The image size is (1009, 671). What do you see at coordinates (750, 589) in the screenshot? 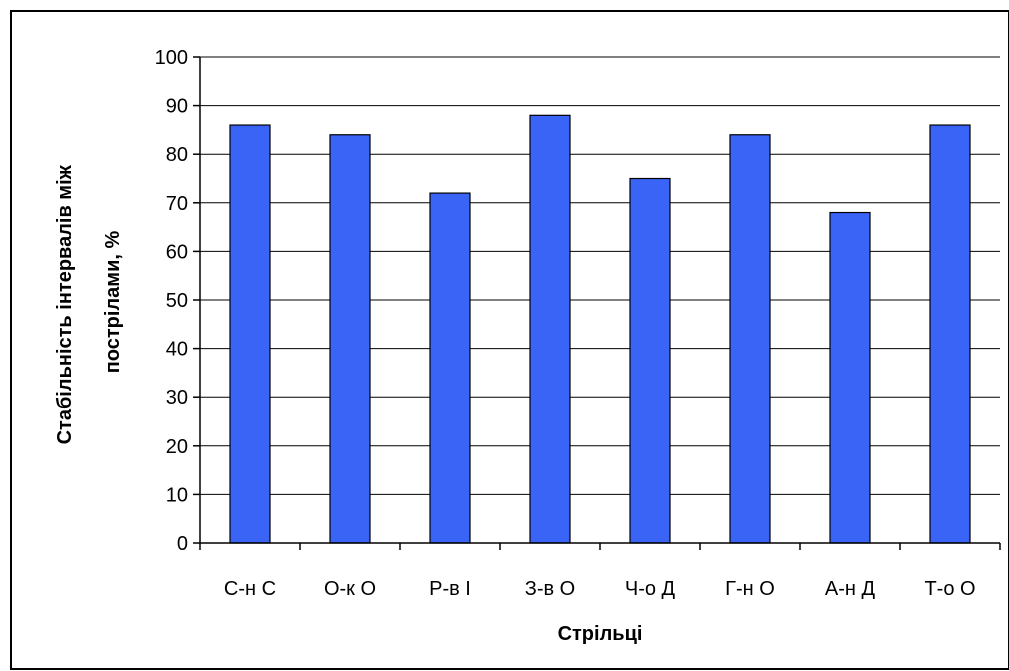
I see `x-tick-label: Г-н О` at bounding box center [750, 589].